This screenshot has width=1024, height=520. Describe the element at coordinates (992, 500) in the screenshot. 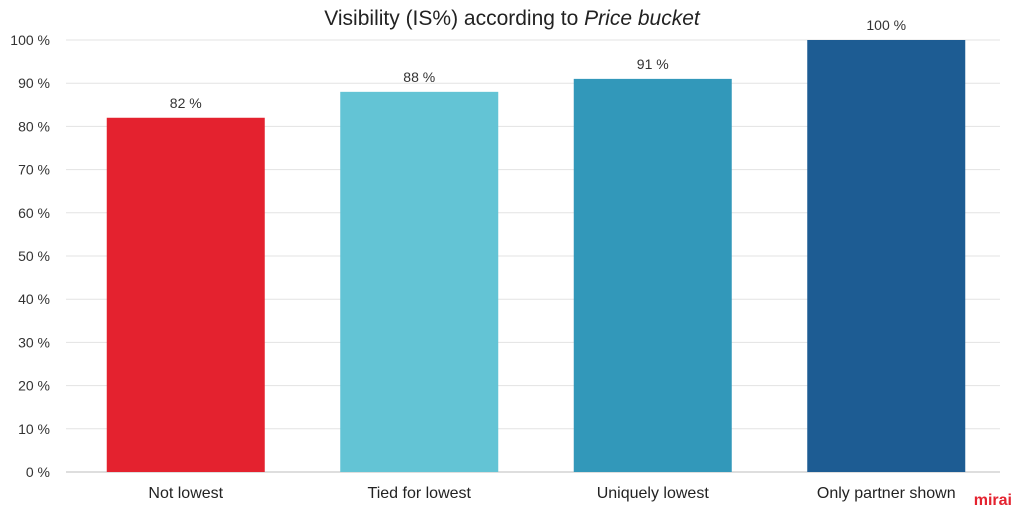

I see `mirai-logo: mirai` at that location.